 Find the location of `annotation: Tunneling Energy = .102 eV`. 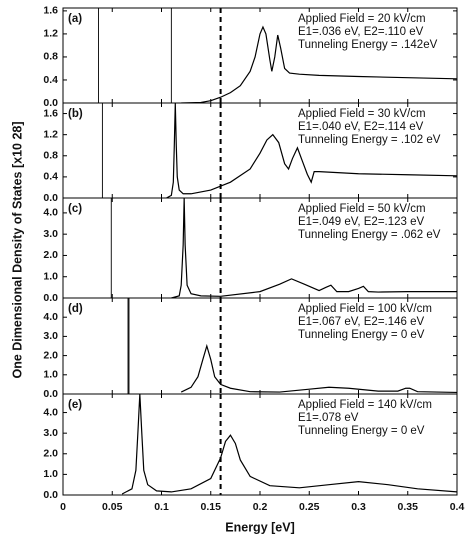

annotation: Tunneling Energy = .102 eV is located at coordinates (369, 140).